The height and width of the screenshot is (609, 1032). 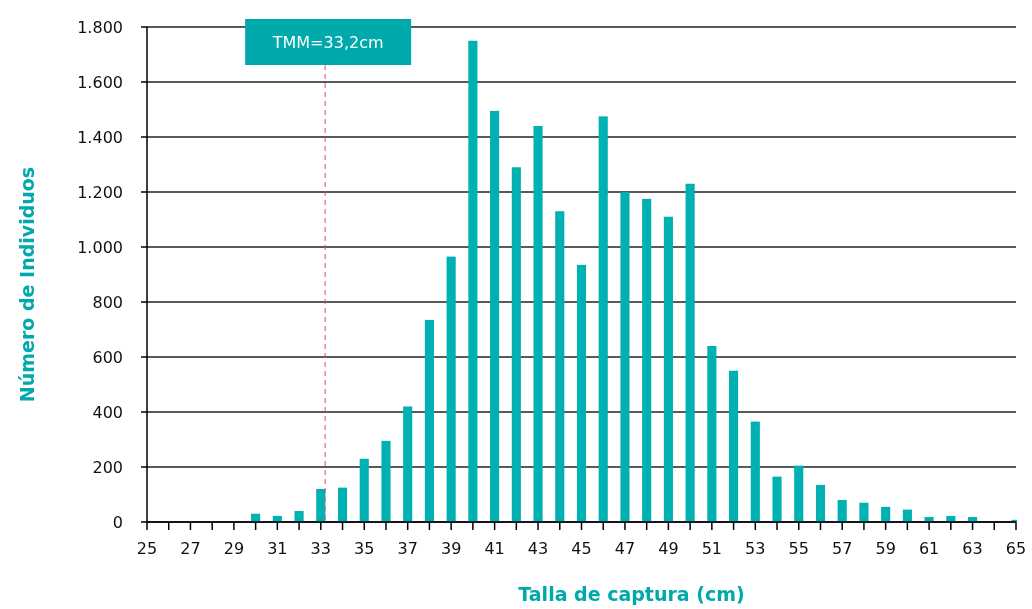 I want to click on y-tick-label: 0, so click(x=117, y=522).